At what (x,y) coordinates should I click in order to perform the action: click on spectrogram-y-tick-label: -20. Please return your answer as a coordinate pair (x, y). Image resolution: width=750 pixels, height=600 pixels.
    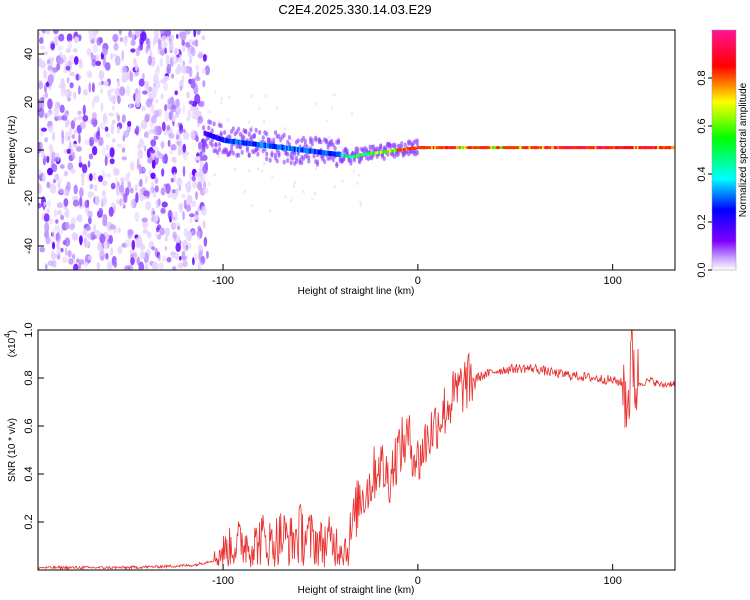
    Looking at the image, I should click on (29, 198).